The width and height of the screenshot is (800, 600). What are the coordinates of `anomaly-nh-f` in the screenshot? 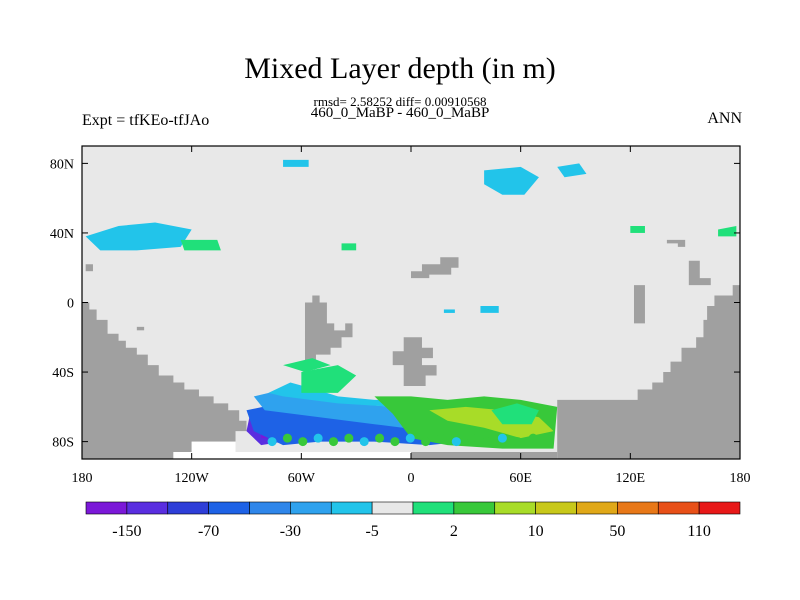 It's located at (572, 170).